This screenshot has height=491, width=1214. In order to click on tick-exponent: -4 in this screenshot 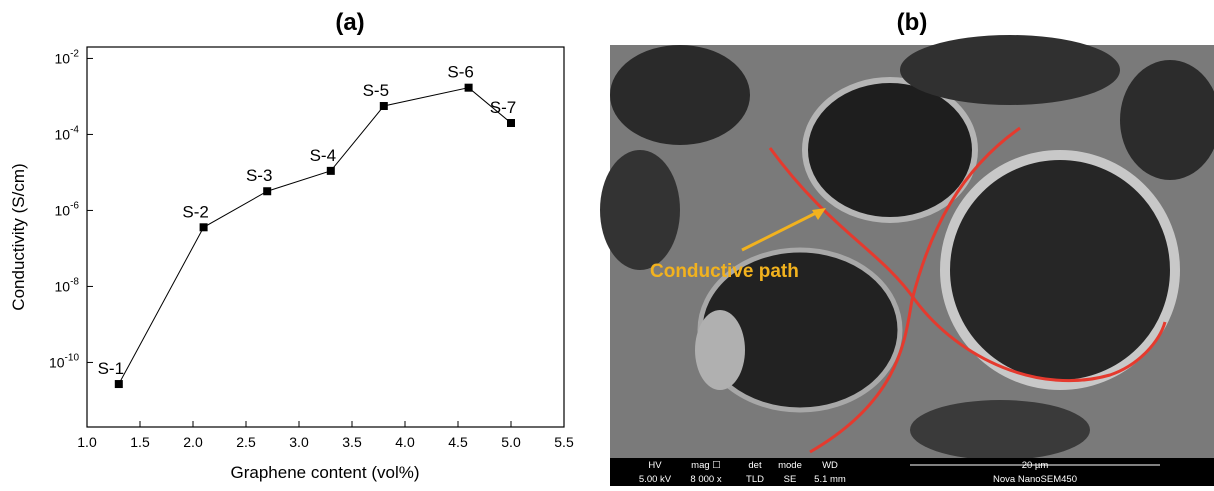, I will do `click(74, 129)`.